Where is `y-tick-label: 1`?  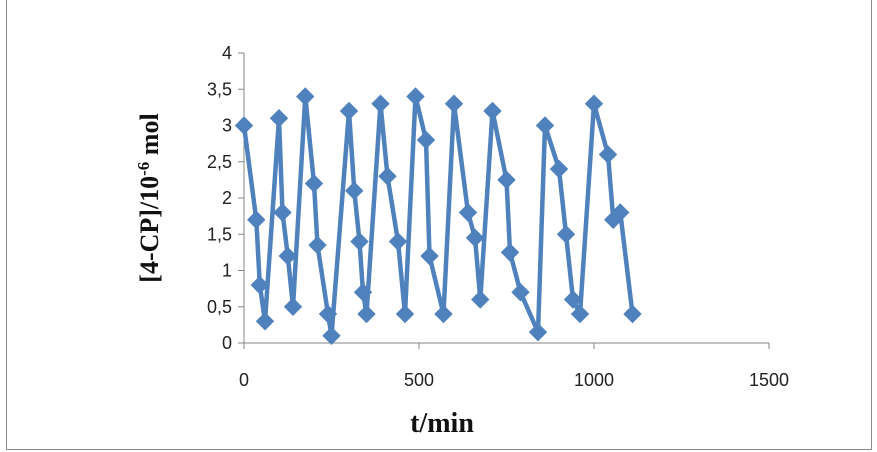 y-tick-label: 1 is located at coordinates (227, 271).